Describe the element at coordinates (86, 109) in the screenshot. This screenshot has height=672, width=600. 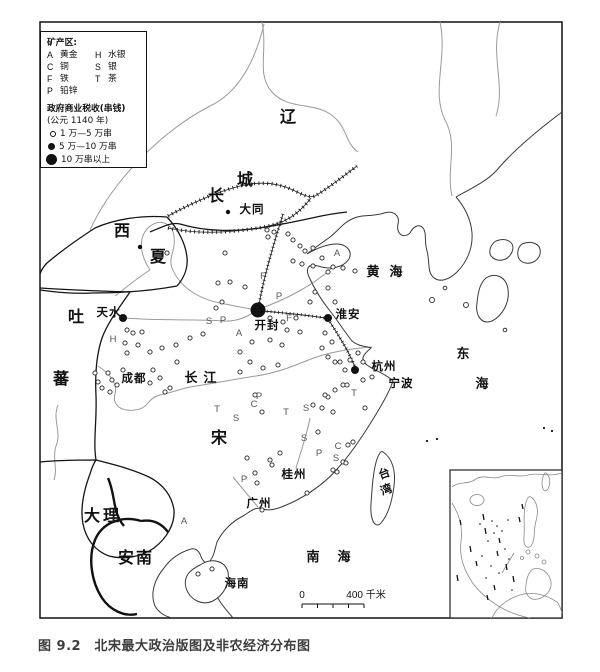
I see `tax-title: 政府商业税收(串钱)` at that location.